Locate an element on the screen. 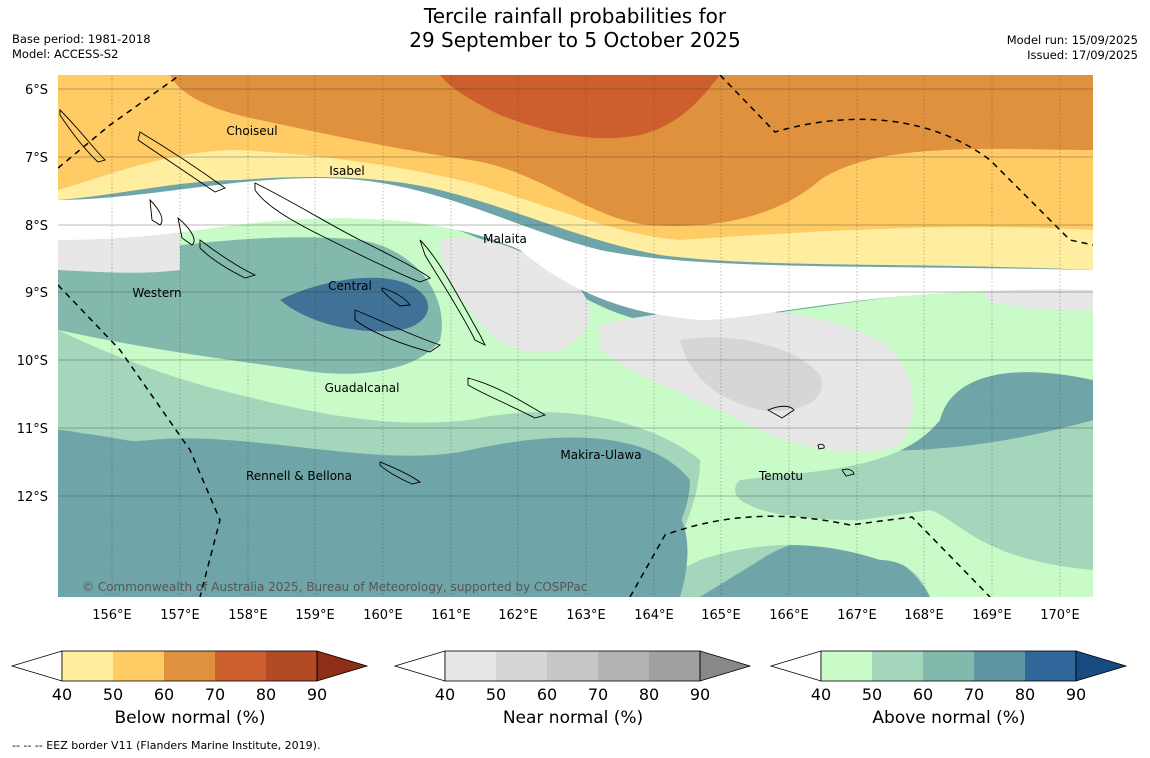 This screenshot has width=1150, height=758. meta-left: Base period: 1981-2018 Model: ACCESS-S2 is located at coordinates (81, 47).